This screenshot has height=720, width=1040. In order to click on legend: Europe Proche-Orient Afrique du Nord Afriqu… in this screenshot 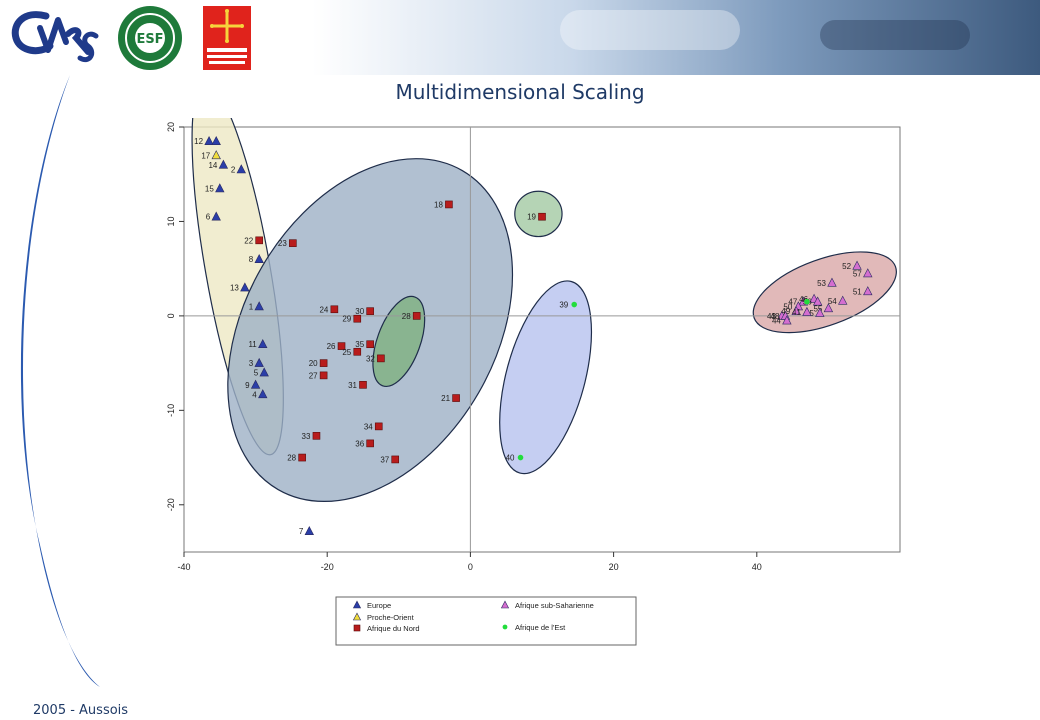, I will do `click(486, 621)`.